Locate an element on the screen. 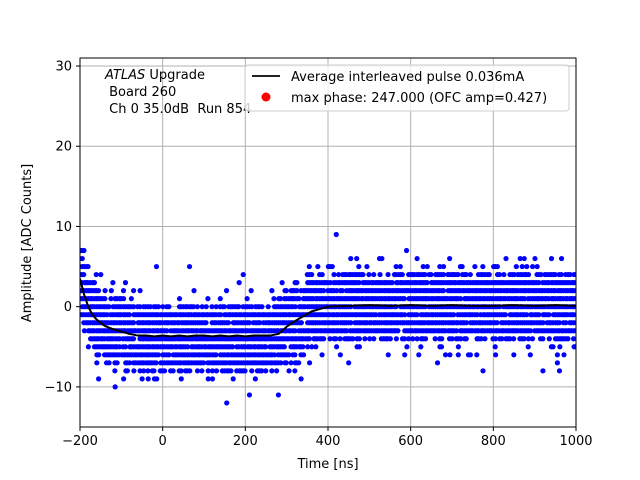 This screenshot has height=480, width=640. x-tick-label: 0 is located at coordinates (163, 441).